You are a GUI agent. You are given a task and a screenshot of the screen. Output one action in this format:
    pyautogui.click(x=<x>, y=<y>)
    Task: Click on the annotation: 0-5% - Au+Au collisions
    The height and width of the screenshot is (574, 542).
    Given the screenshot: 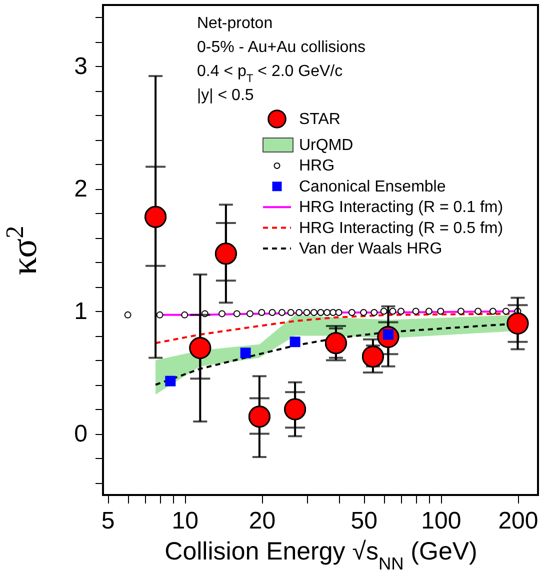 What is the action you would take?
    pyautogui.click(x=281, y=47)
    